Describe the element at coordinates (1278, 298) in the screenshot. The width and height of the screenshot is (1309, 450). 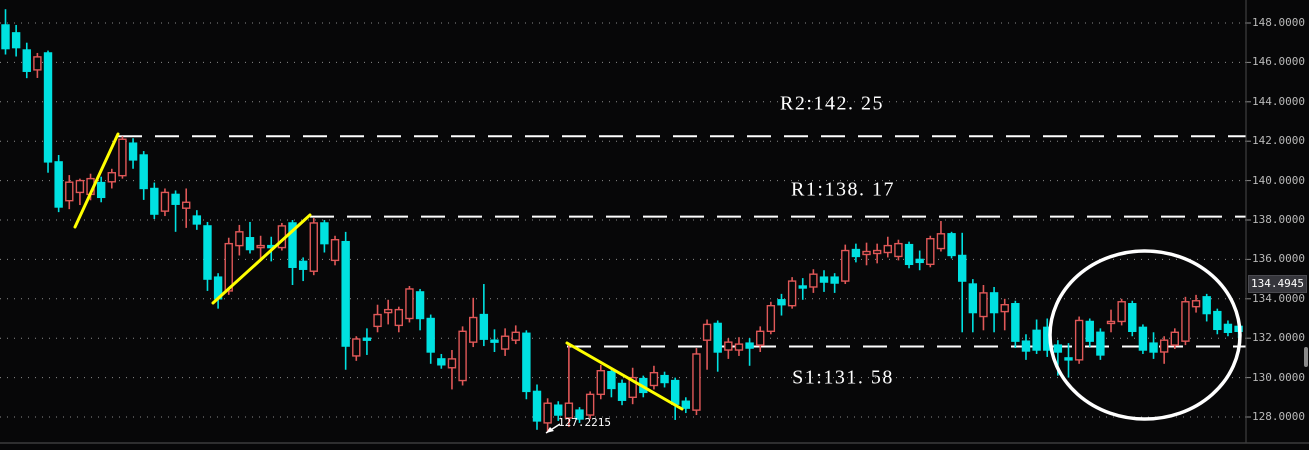
I see `axis-label: 134.0000` at that location.